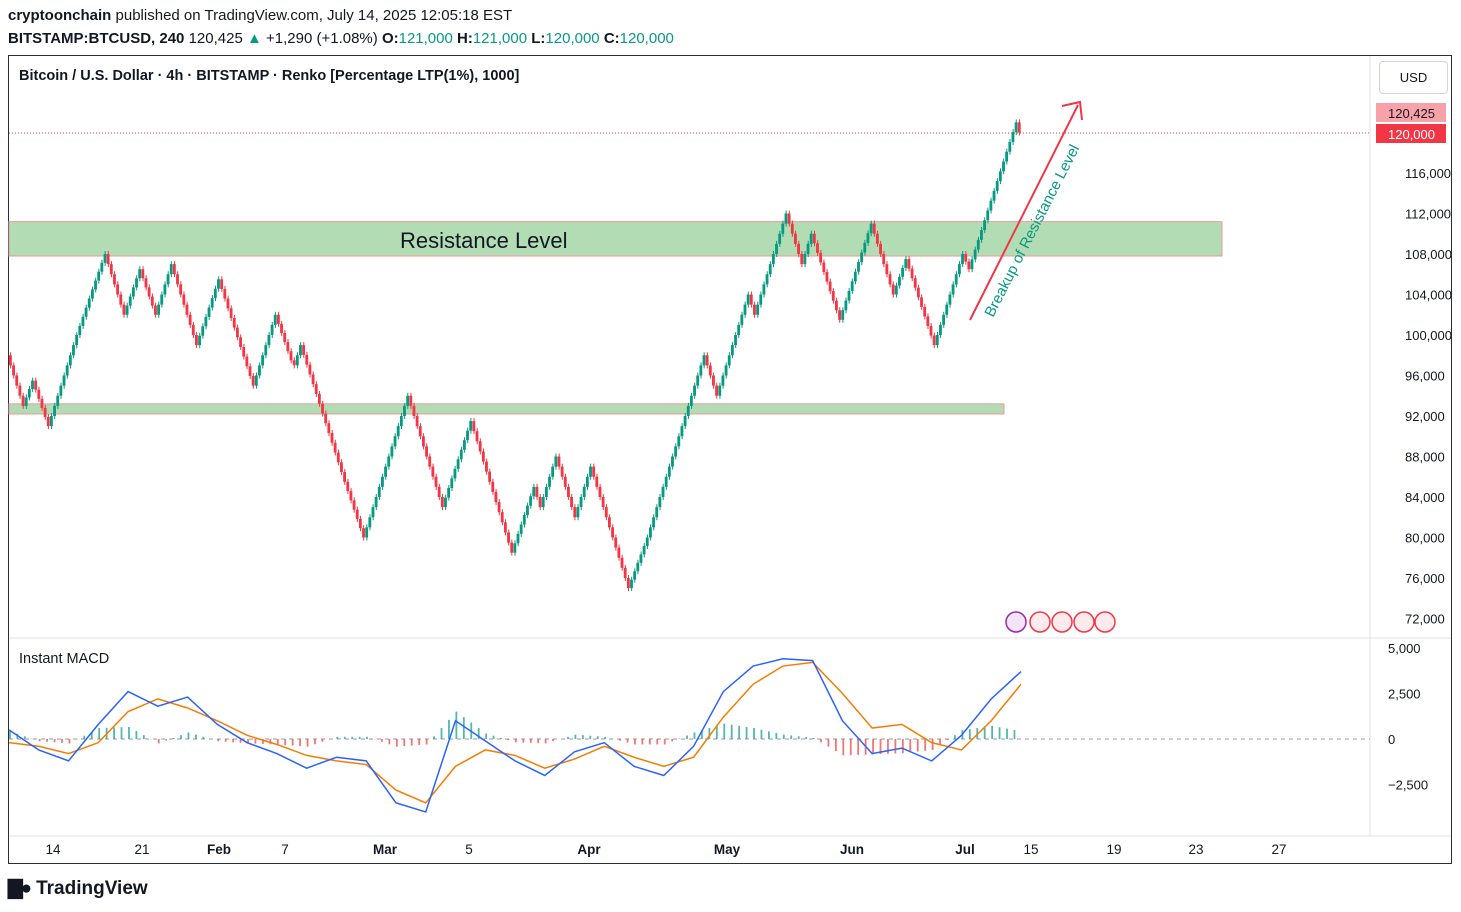 Image resolution: width=1461 pixels, height=912 pixels. Describe the element at coordinates (589, 849) in the screenshot. I see `time-tick-label: Apr` at that location.